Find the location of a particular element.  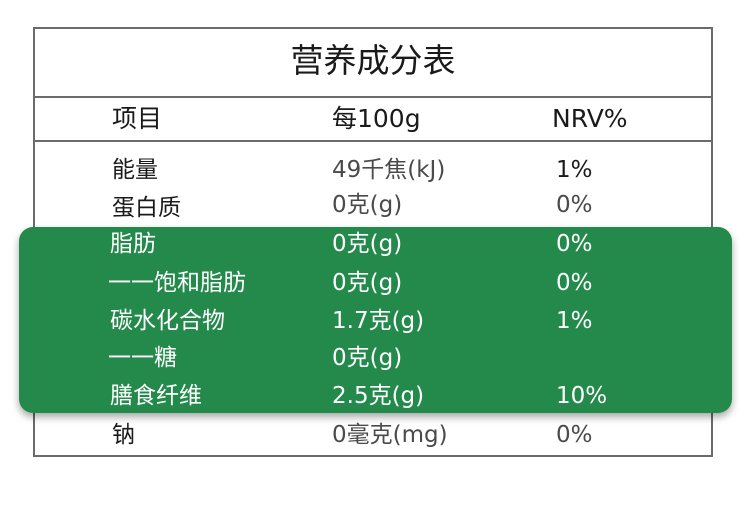

row-fiber-value: 2.5克(g) is located at coordinates (378, 396).